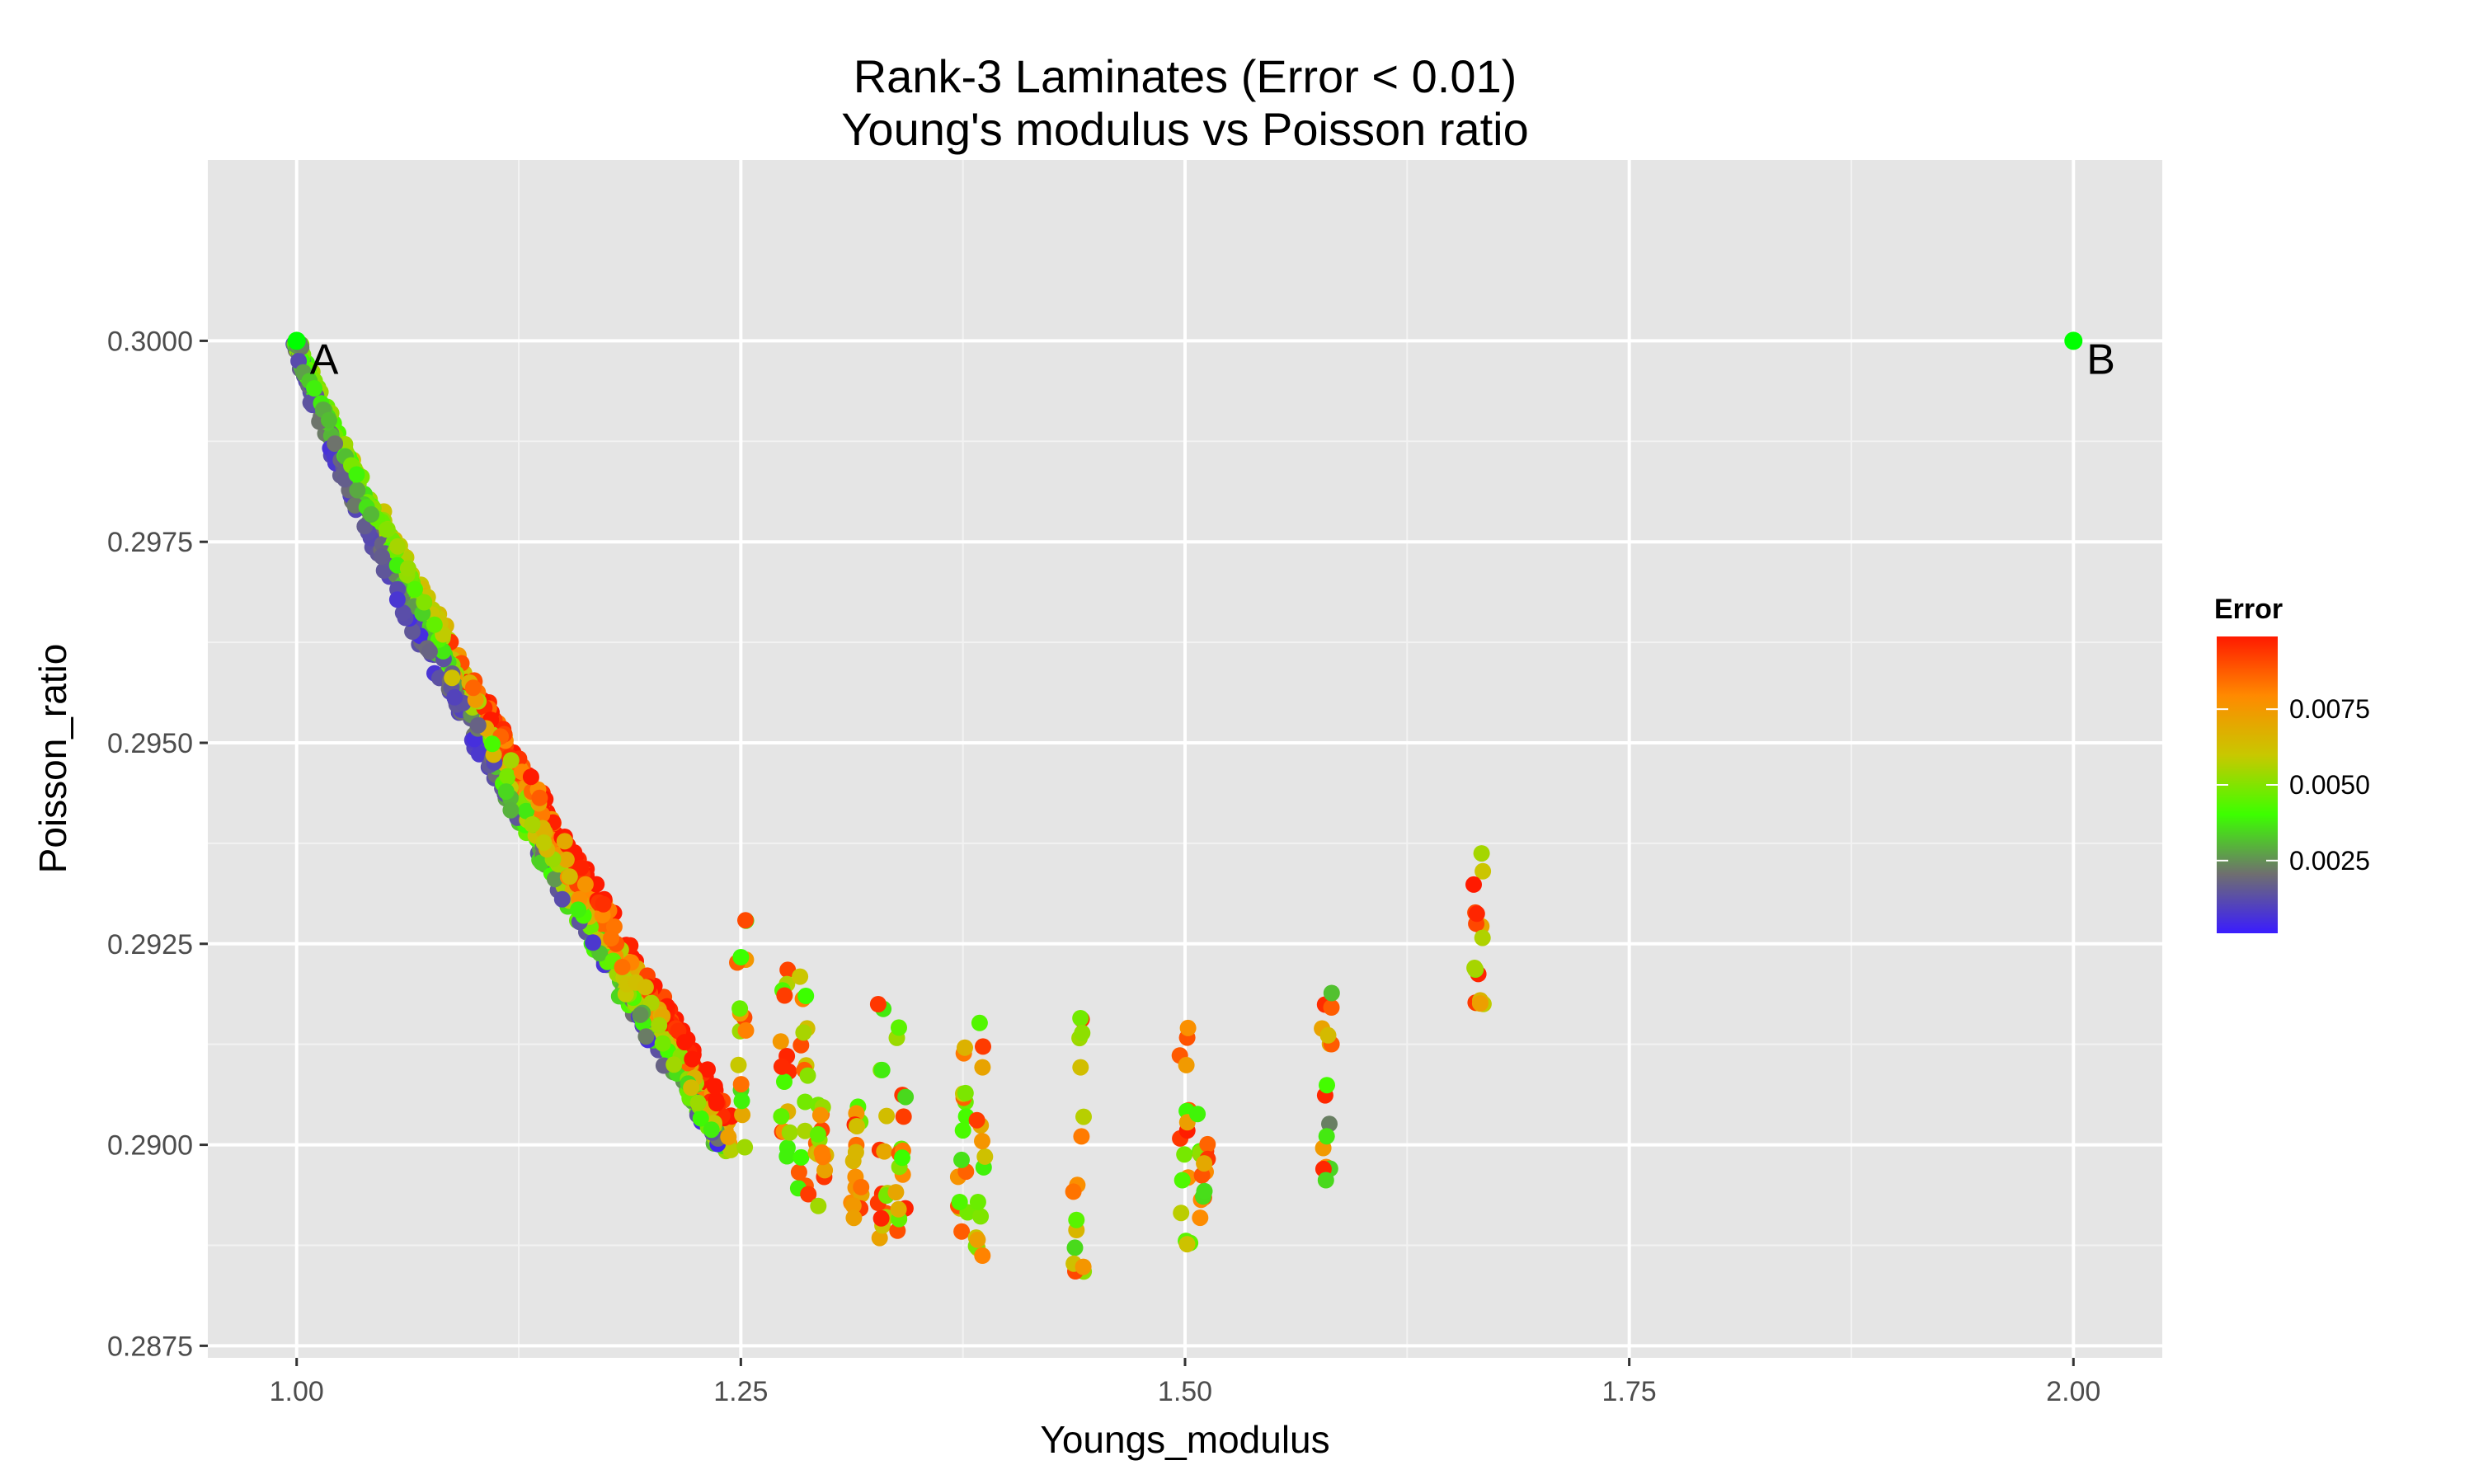 The image size is (2474, 1484). I want to click on point-a, so click(296, 340).